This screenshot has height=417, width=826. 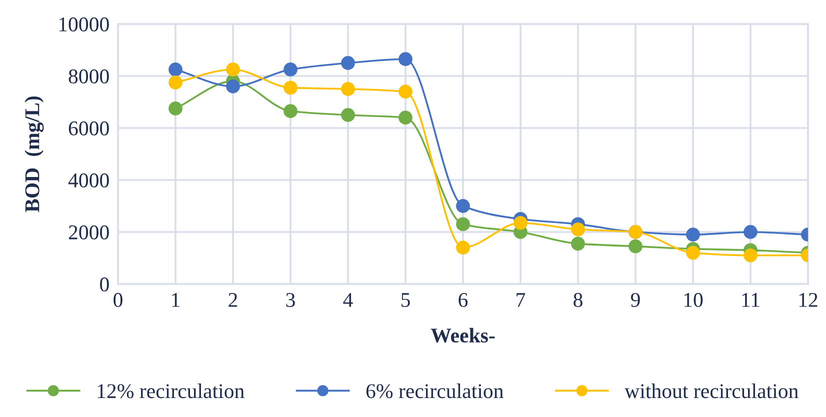 What do you see at coordinates (171, 391) in the screenshot?
I see `legend-label: 12% recirculation` at bounding box center [171, 391].